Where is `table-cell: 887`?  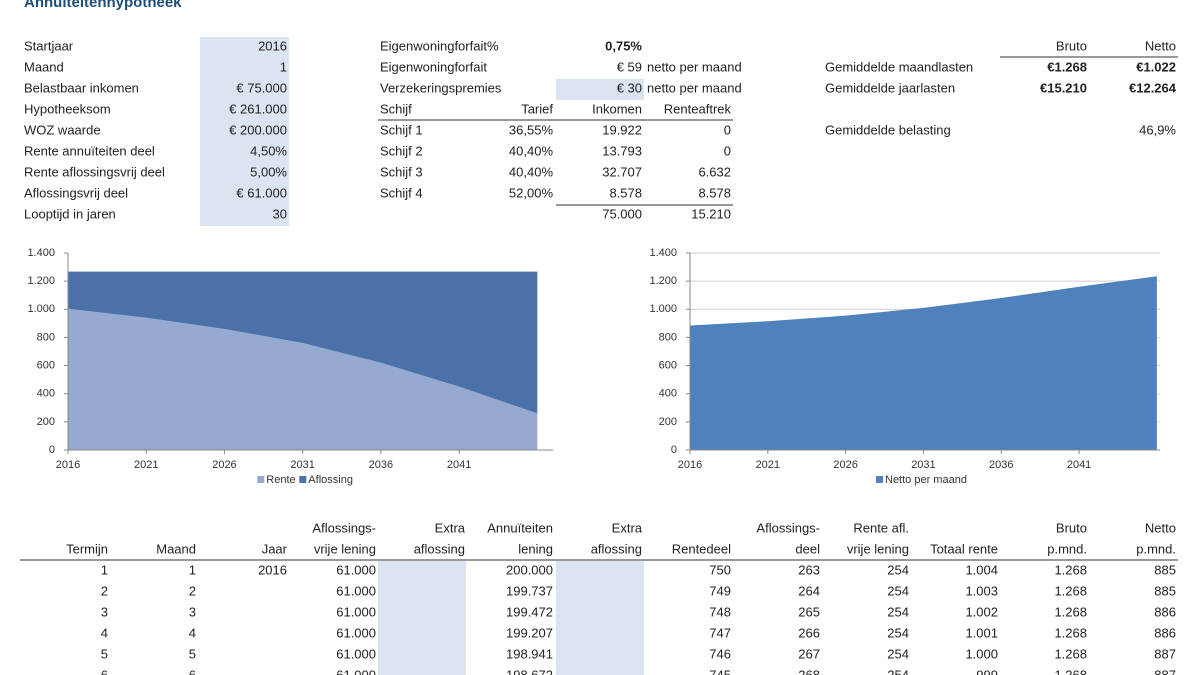
table-cell: 887 is located at coordinates (1165, 653).